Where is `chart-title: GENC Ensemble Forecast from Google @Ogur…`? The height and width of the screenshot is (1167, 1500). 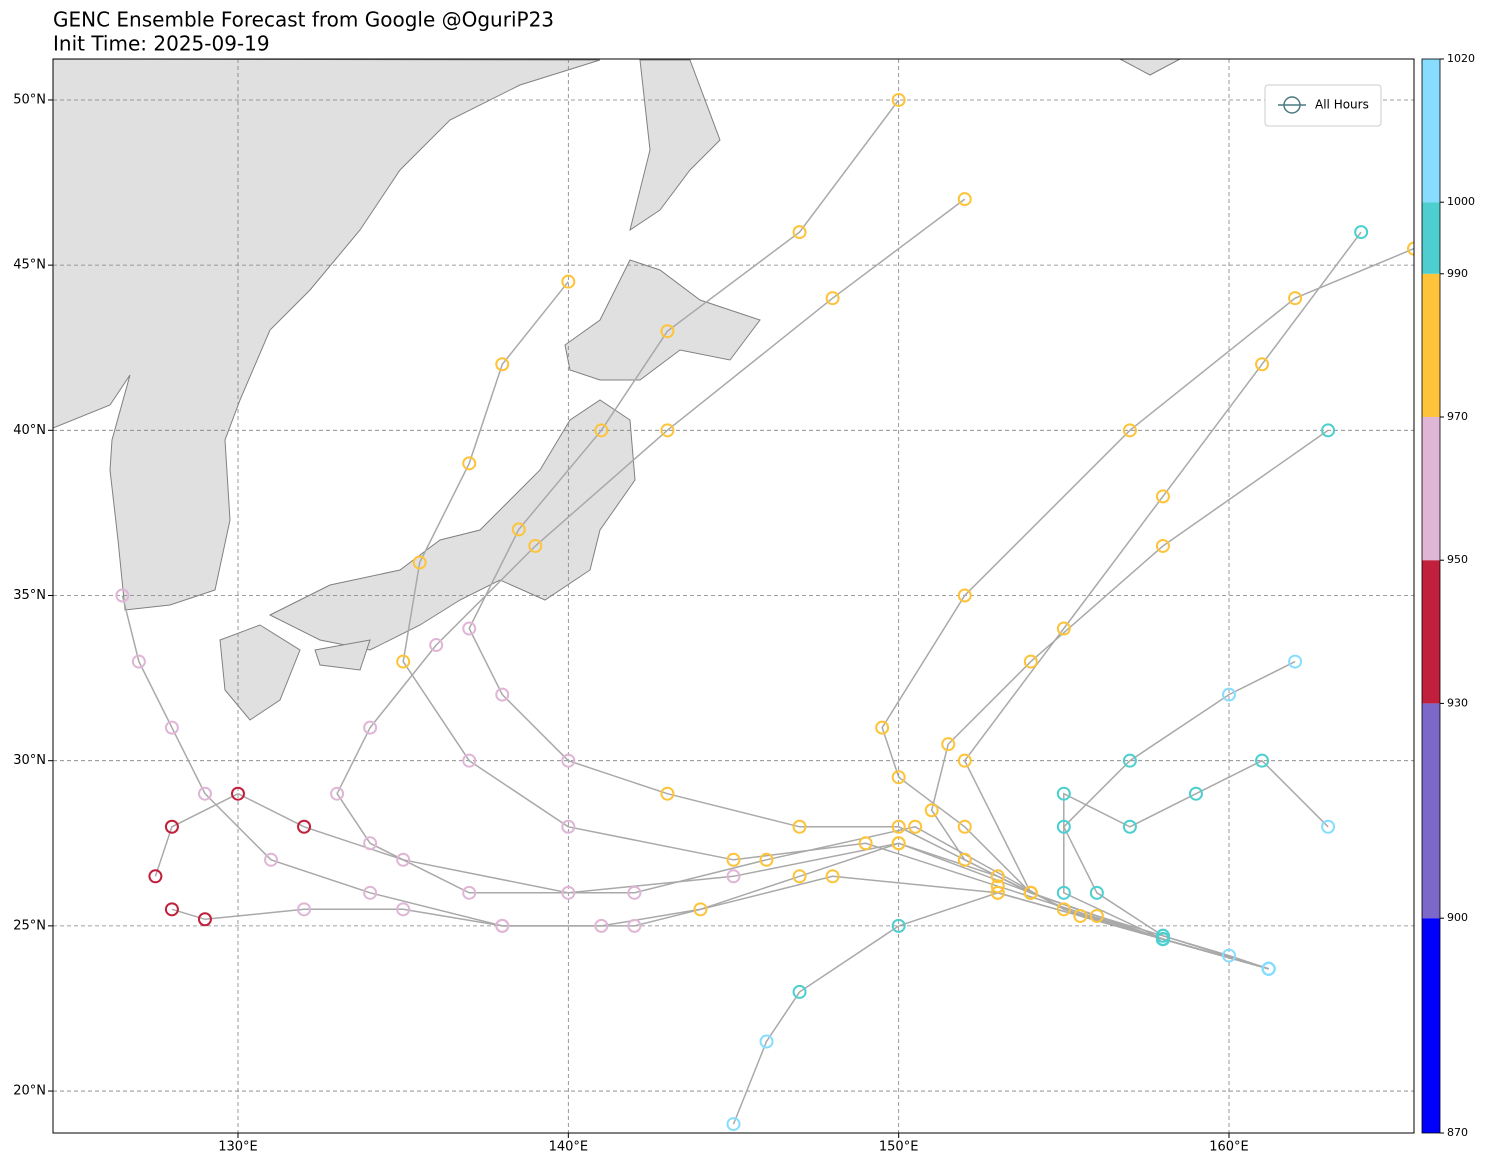 chart-title: GENC Ensemble Forecast from Google @Ogur… is located at coordinates (303, 20).